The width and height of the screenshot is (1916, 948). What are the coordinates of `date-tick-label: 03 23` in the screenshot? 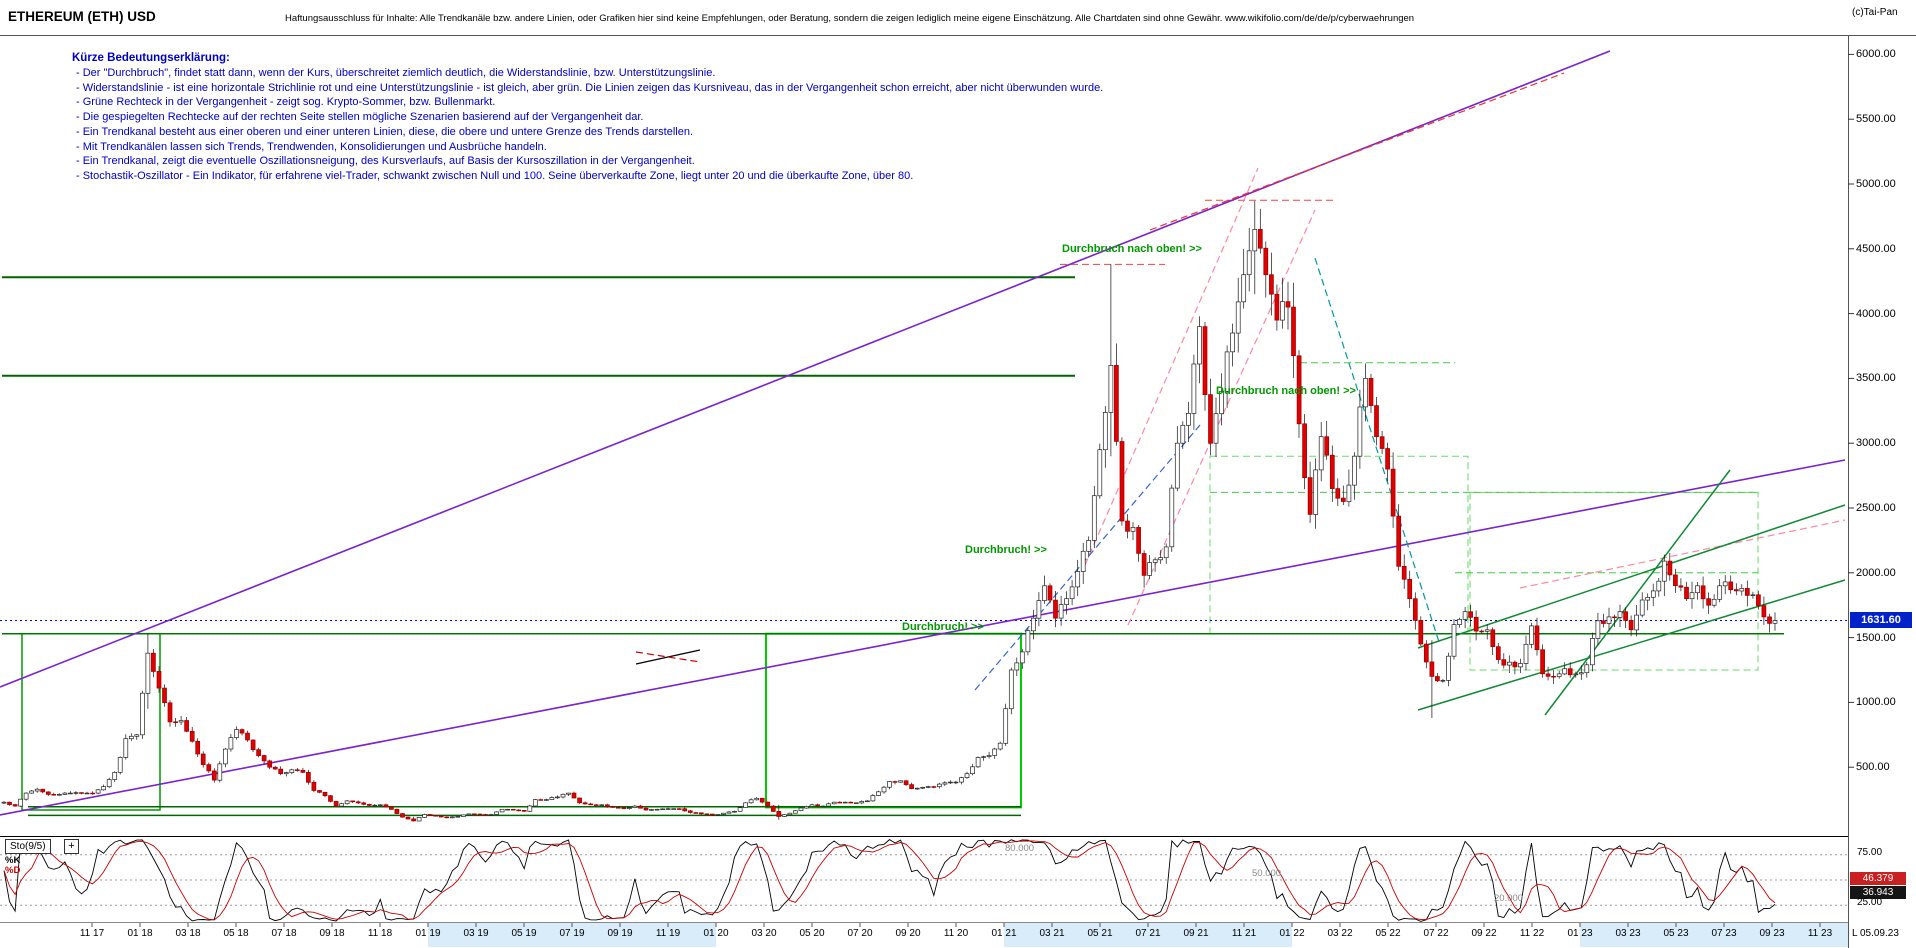 It's located at (1628, 933).